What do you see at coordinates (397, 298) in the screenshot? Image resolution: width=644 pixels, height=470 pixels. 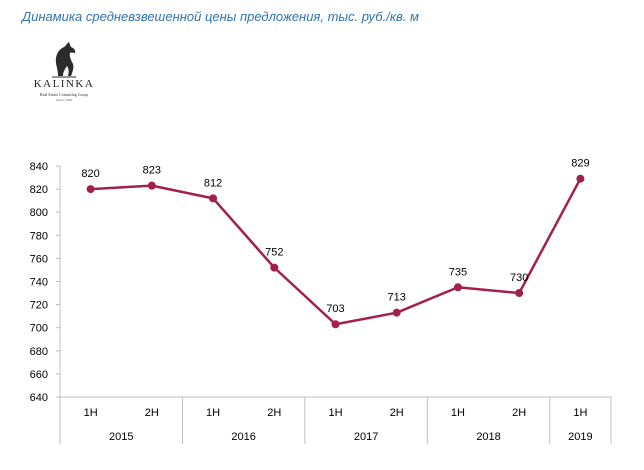 I see `data-label: 713` at bounding box center [397, 298].